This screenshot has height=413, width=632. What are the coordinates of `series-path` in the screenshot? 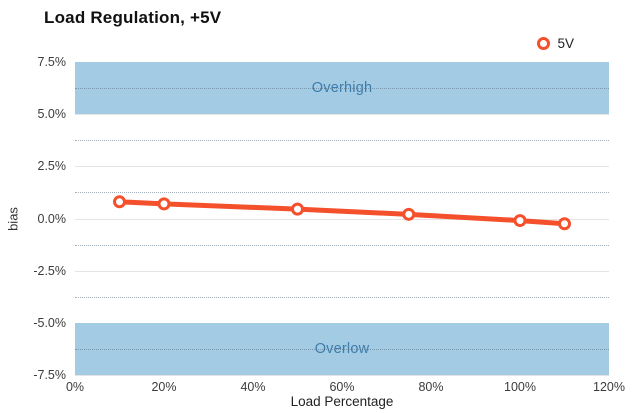 It's located at (342, 213).